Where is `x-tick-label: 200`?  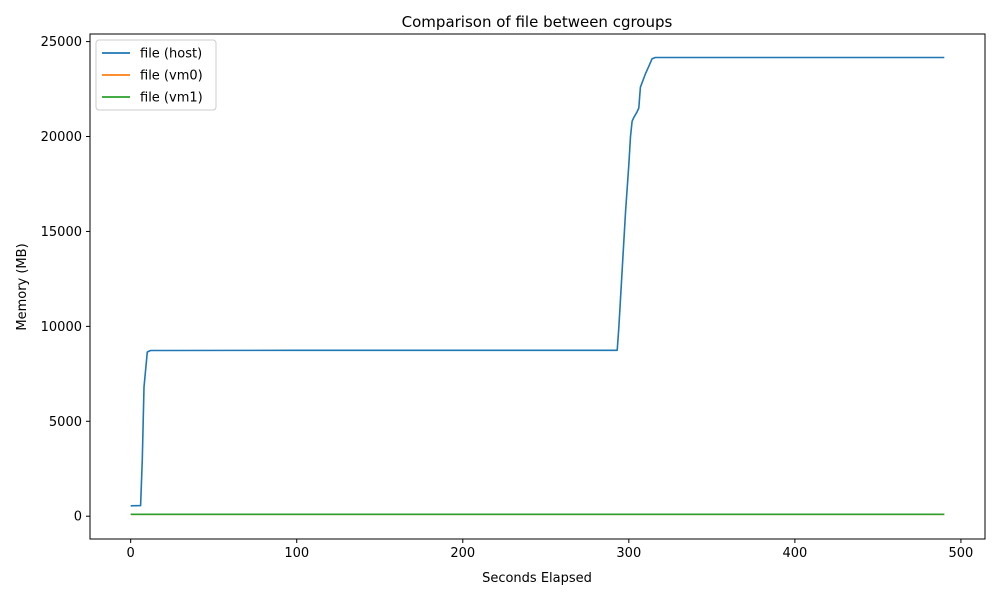
x-tick-label: 200 is located at coordinates (462, 553).